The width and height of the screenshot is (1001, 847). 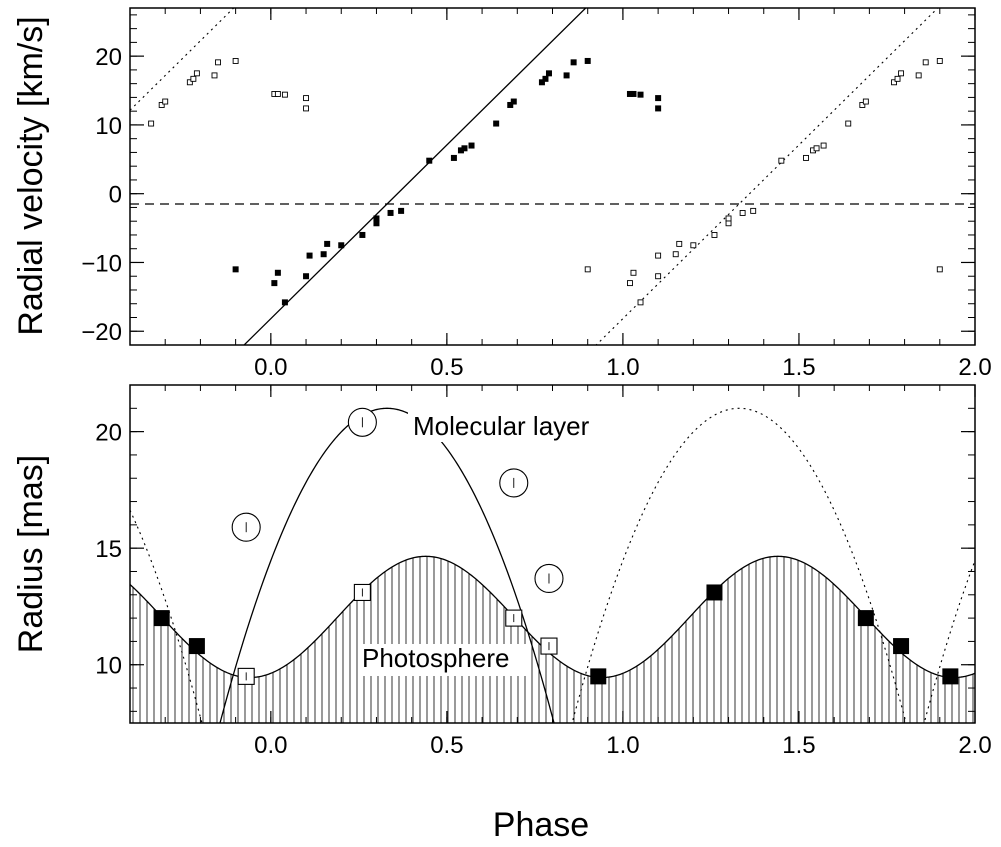 I want to click on rv-ytick-label: 10, so click(x=108, y=126).